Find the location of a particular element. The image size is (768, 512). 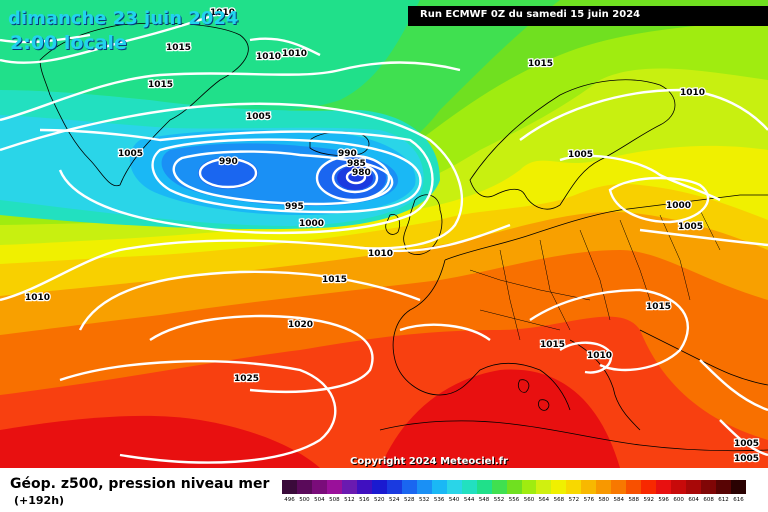

isobar-label: 1025 is located at coordinates (246, 379).